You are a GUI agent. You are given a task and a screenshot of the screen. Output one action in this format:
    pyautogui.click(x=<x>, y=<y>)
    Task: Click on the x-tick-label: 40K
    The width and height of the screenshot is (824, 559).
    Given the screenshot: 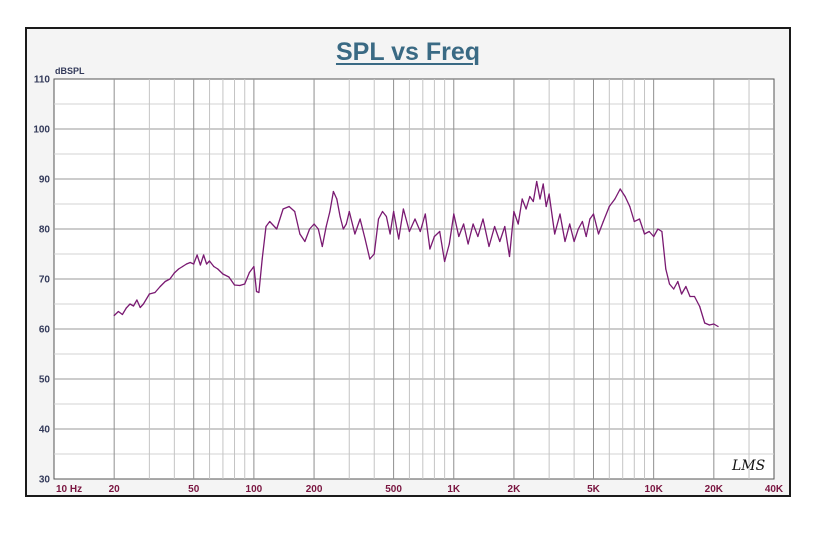 What is the action you would take?
    pyautogui.click(x=774, y=489)
    